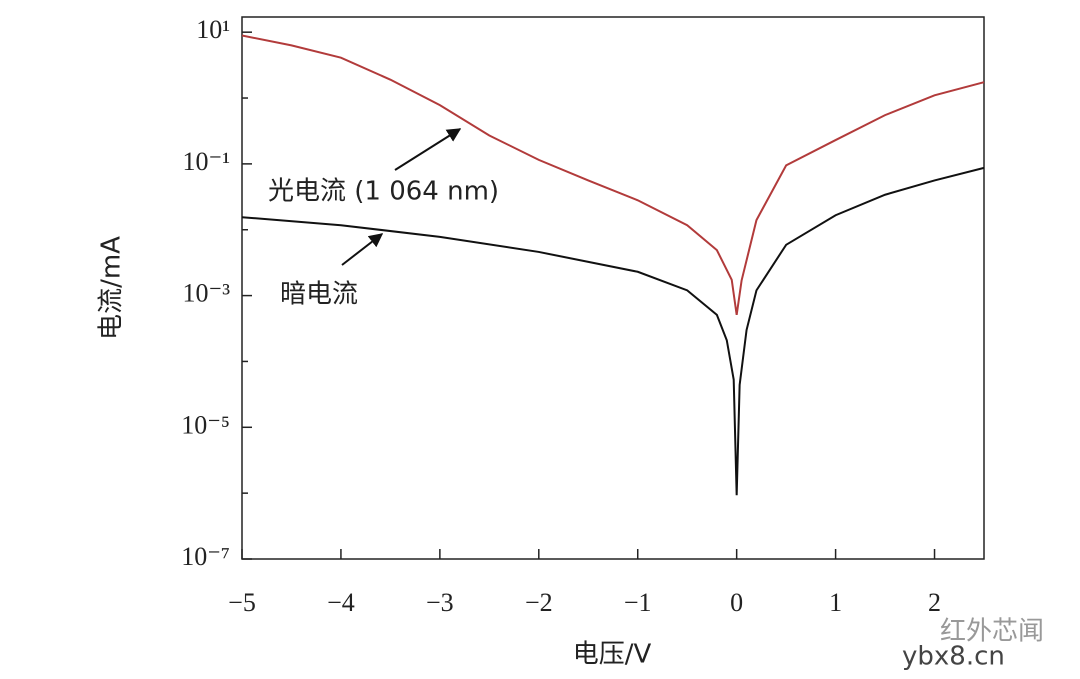 The width and height of the screenshot is (1080, 679). I want to click on x-tick-label: 0, so click(736, 602).